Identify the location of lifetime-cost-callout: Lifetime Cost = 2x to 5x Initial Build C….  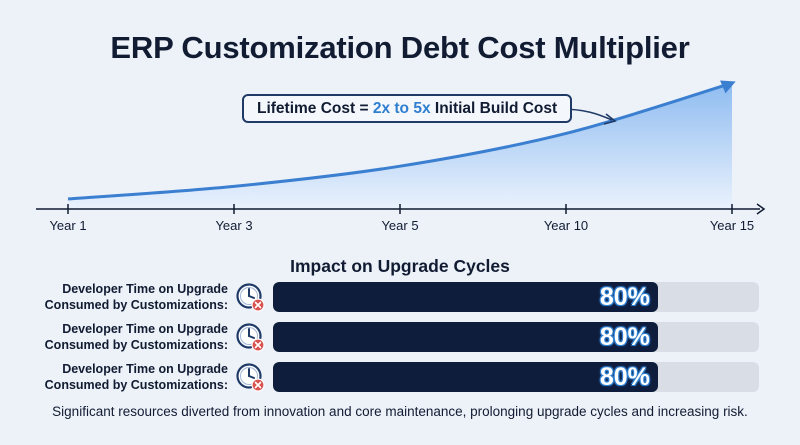
(407, 108).